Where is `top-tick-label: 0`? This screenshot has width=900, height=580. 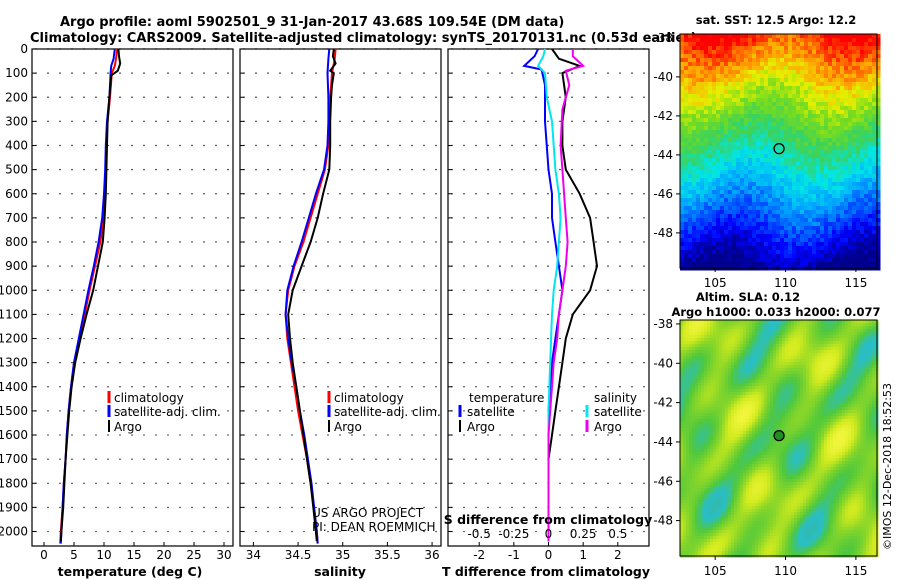 top-tick-label: 0 is located at coordinates (549, 534).